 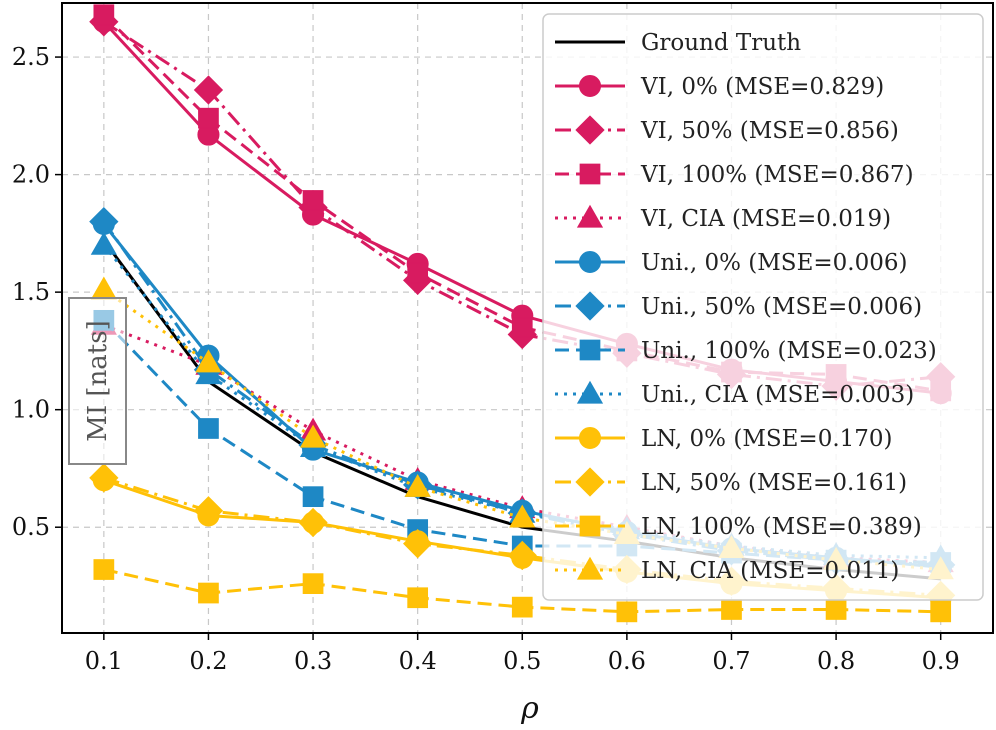 I want to click on y-tick-label: 0.5, so click(x=31, y=527).